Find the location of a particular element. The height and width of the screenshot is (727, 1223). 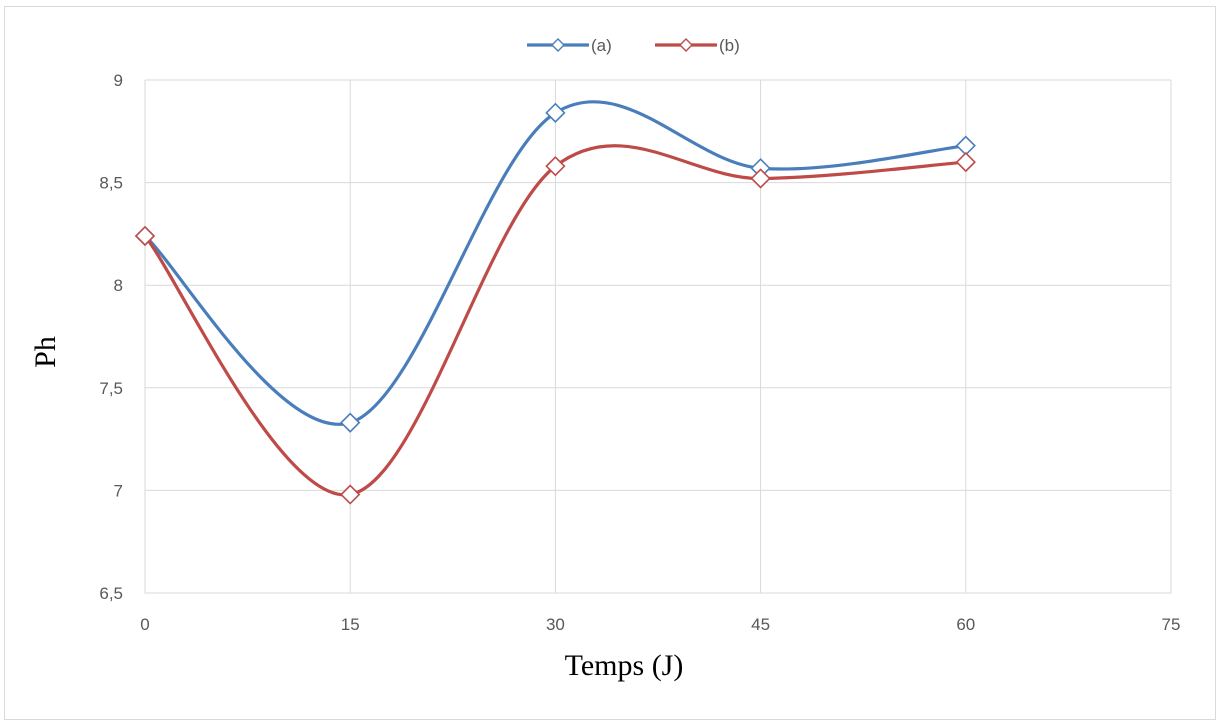

x-tick-label: 30 is located at coordinates (555, 624).